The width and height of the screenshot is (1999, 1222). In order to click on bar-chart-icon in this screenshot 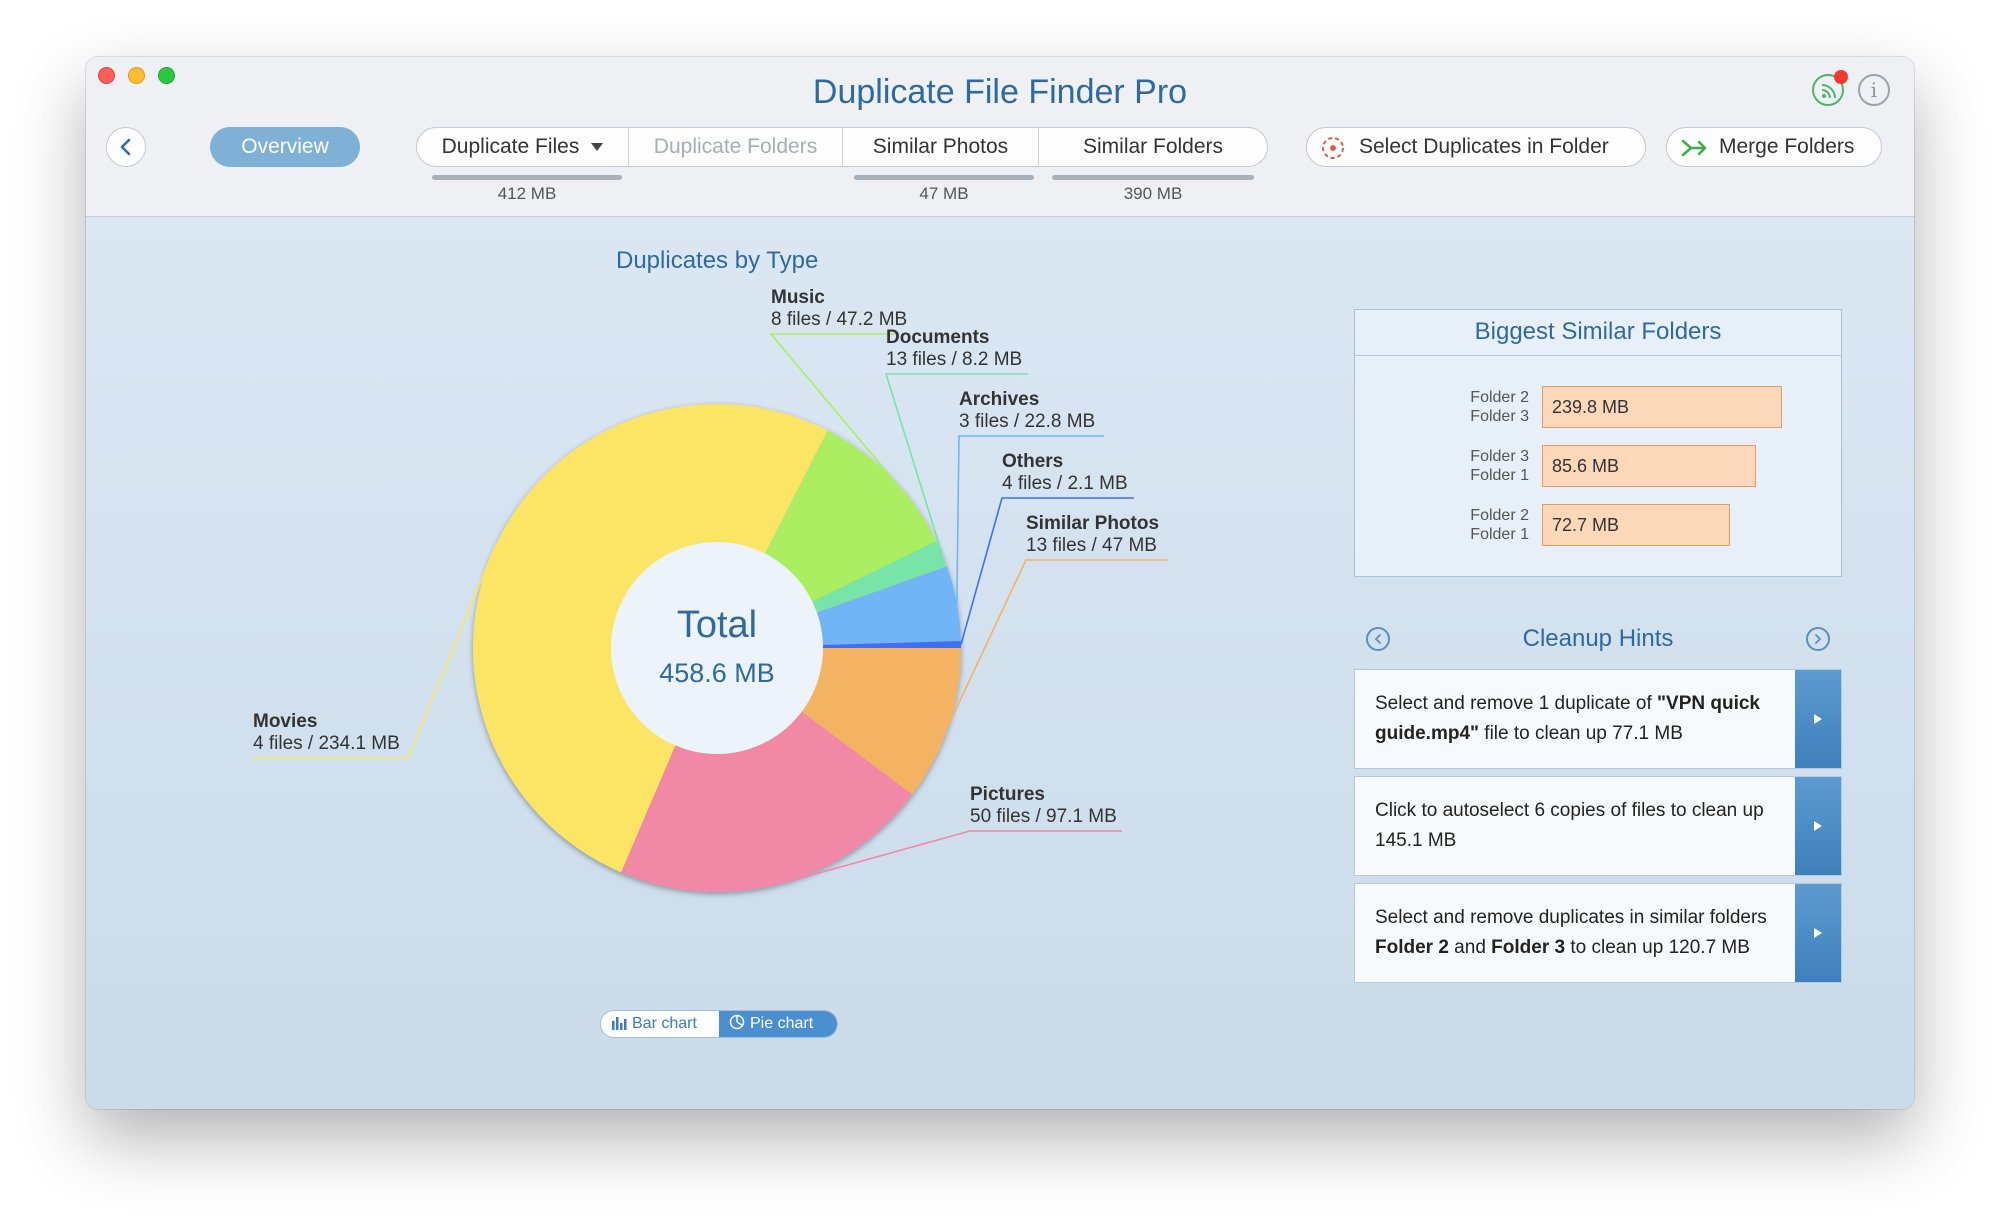, I will do `click(619, 1023)`.